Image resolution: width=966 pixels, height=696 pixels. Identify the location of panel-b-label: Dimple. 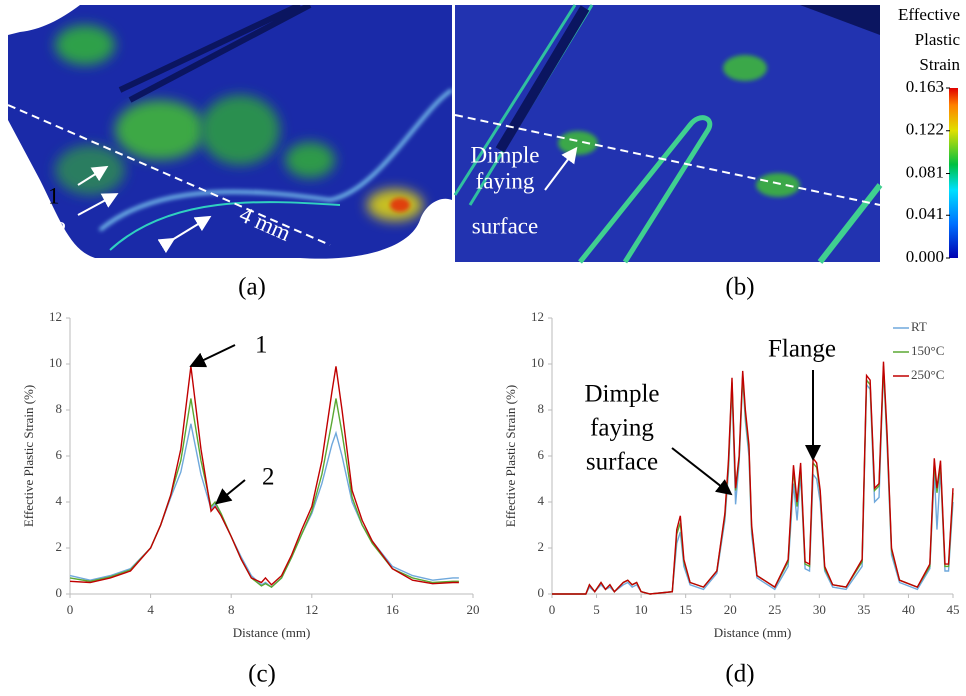
(505, 154).